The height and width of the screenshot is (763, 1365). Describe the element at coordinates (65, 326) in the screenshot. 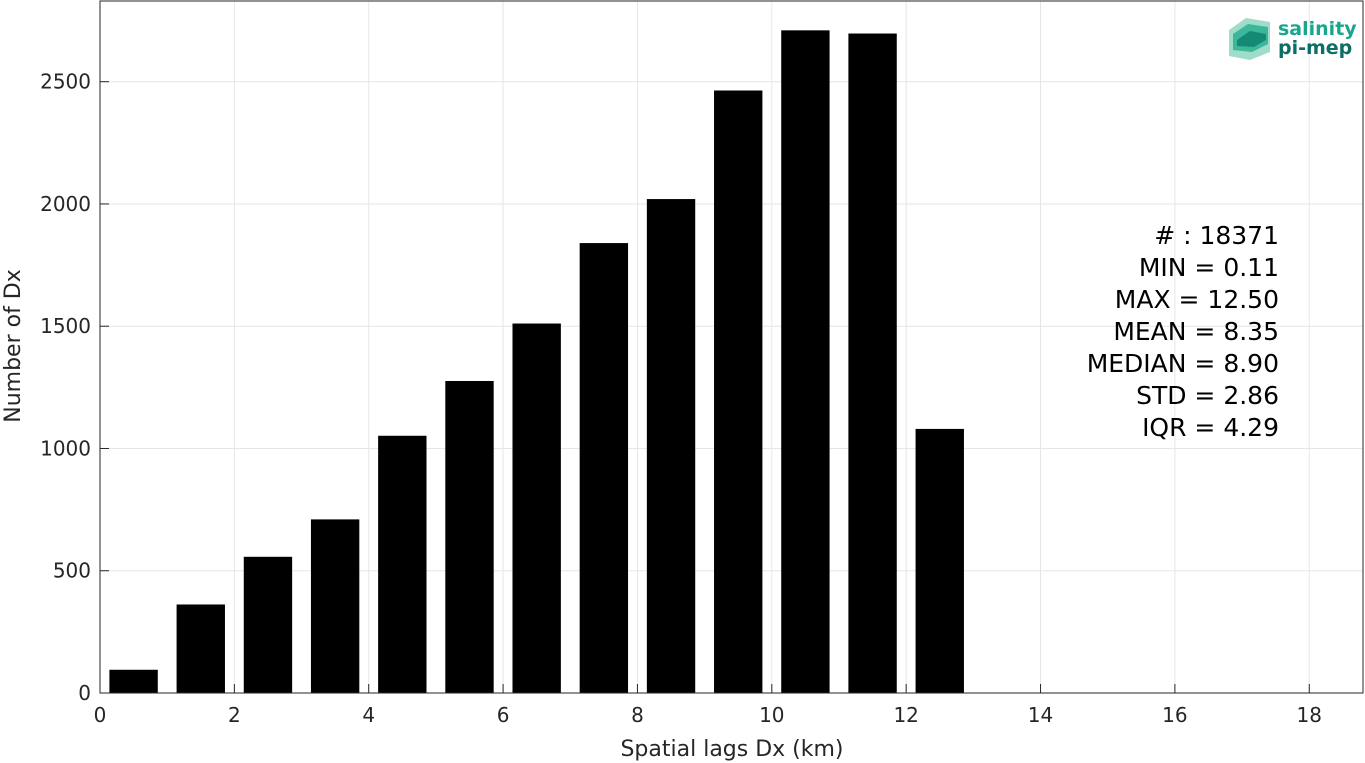

I see `y-tick-label: 1500` at that location.